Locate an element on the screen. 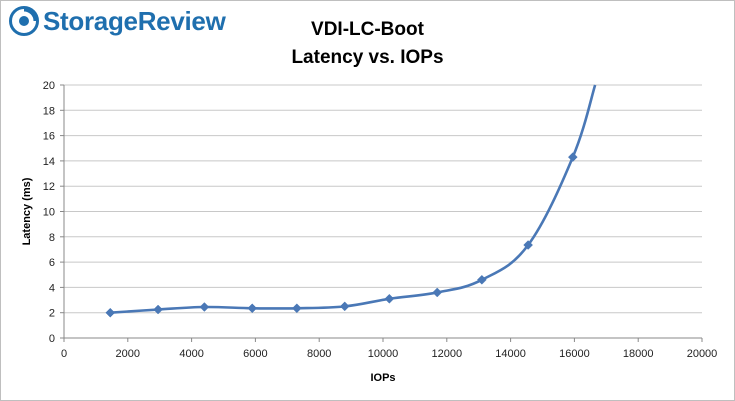  y-tick-label: 4 is located at coordinates (52, 288).